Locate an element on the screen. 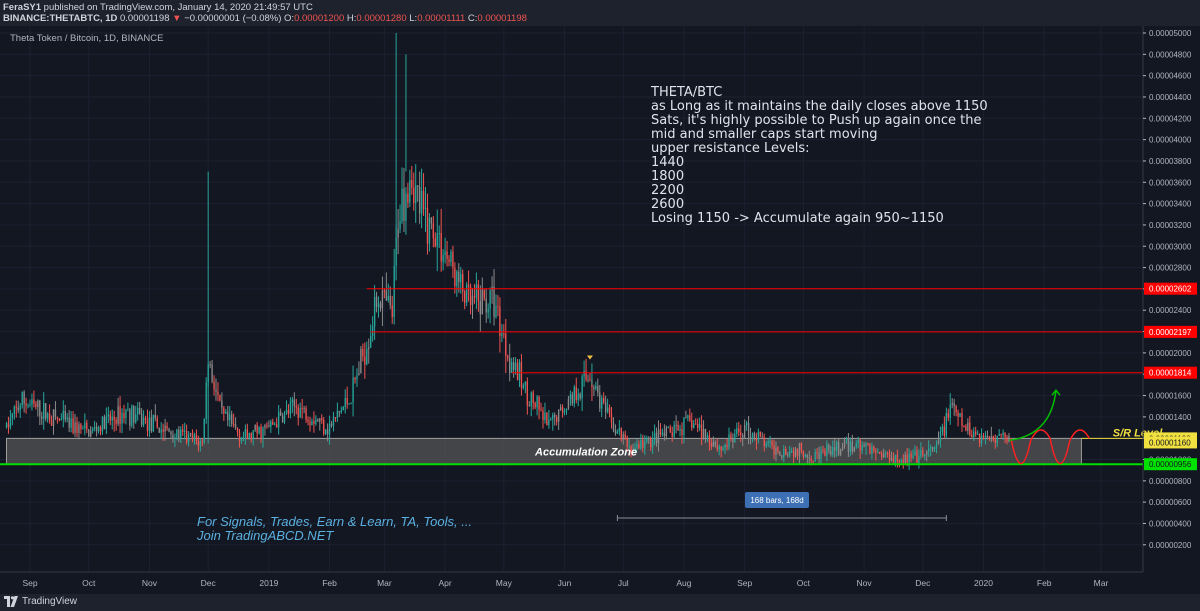  close-label: C: is located at coordinates (472, 18).